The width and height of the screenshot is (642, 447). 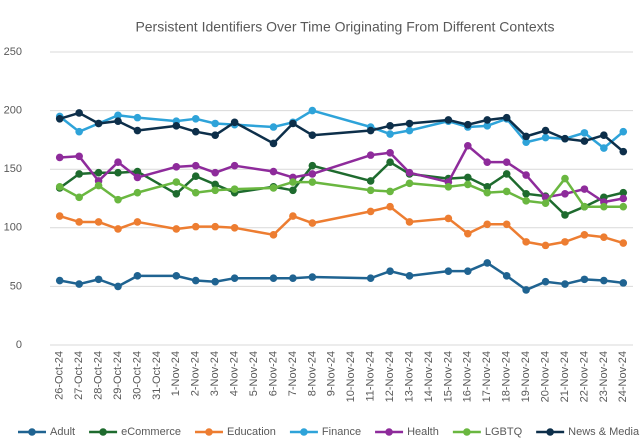 What do you see at coordinates (273, 373) in the screenshot?
I see `x-tick-label: 6-Nov-24` at bounding box center [273, 373].